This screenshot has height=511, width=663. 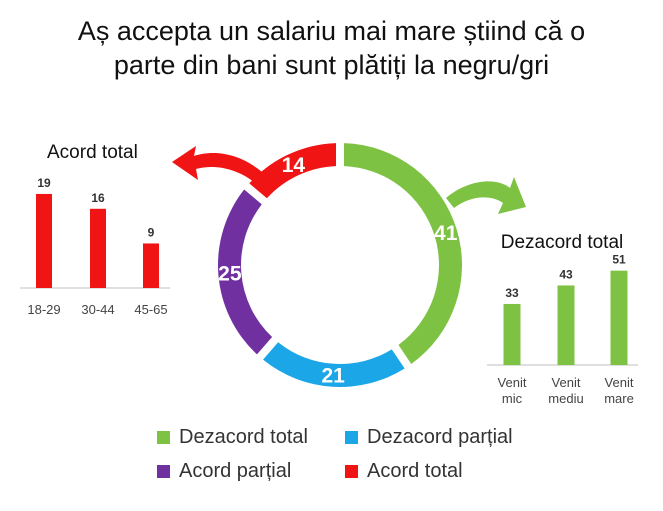 I want to click on bar-venit-mic, so click(x=512, y=334).